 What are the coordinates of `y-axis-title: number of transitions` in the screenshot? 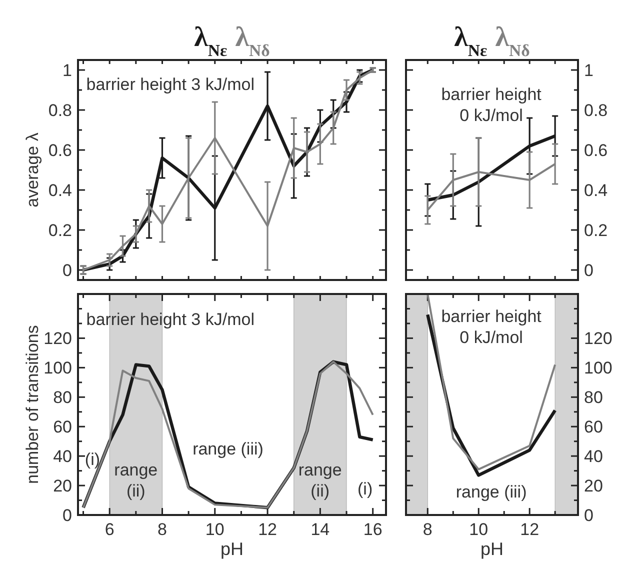 It's located at (32, 404).